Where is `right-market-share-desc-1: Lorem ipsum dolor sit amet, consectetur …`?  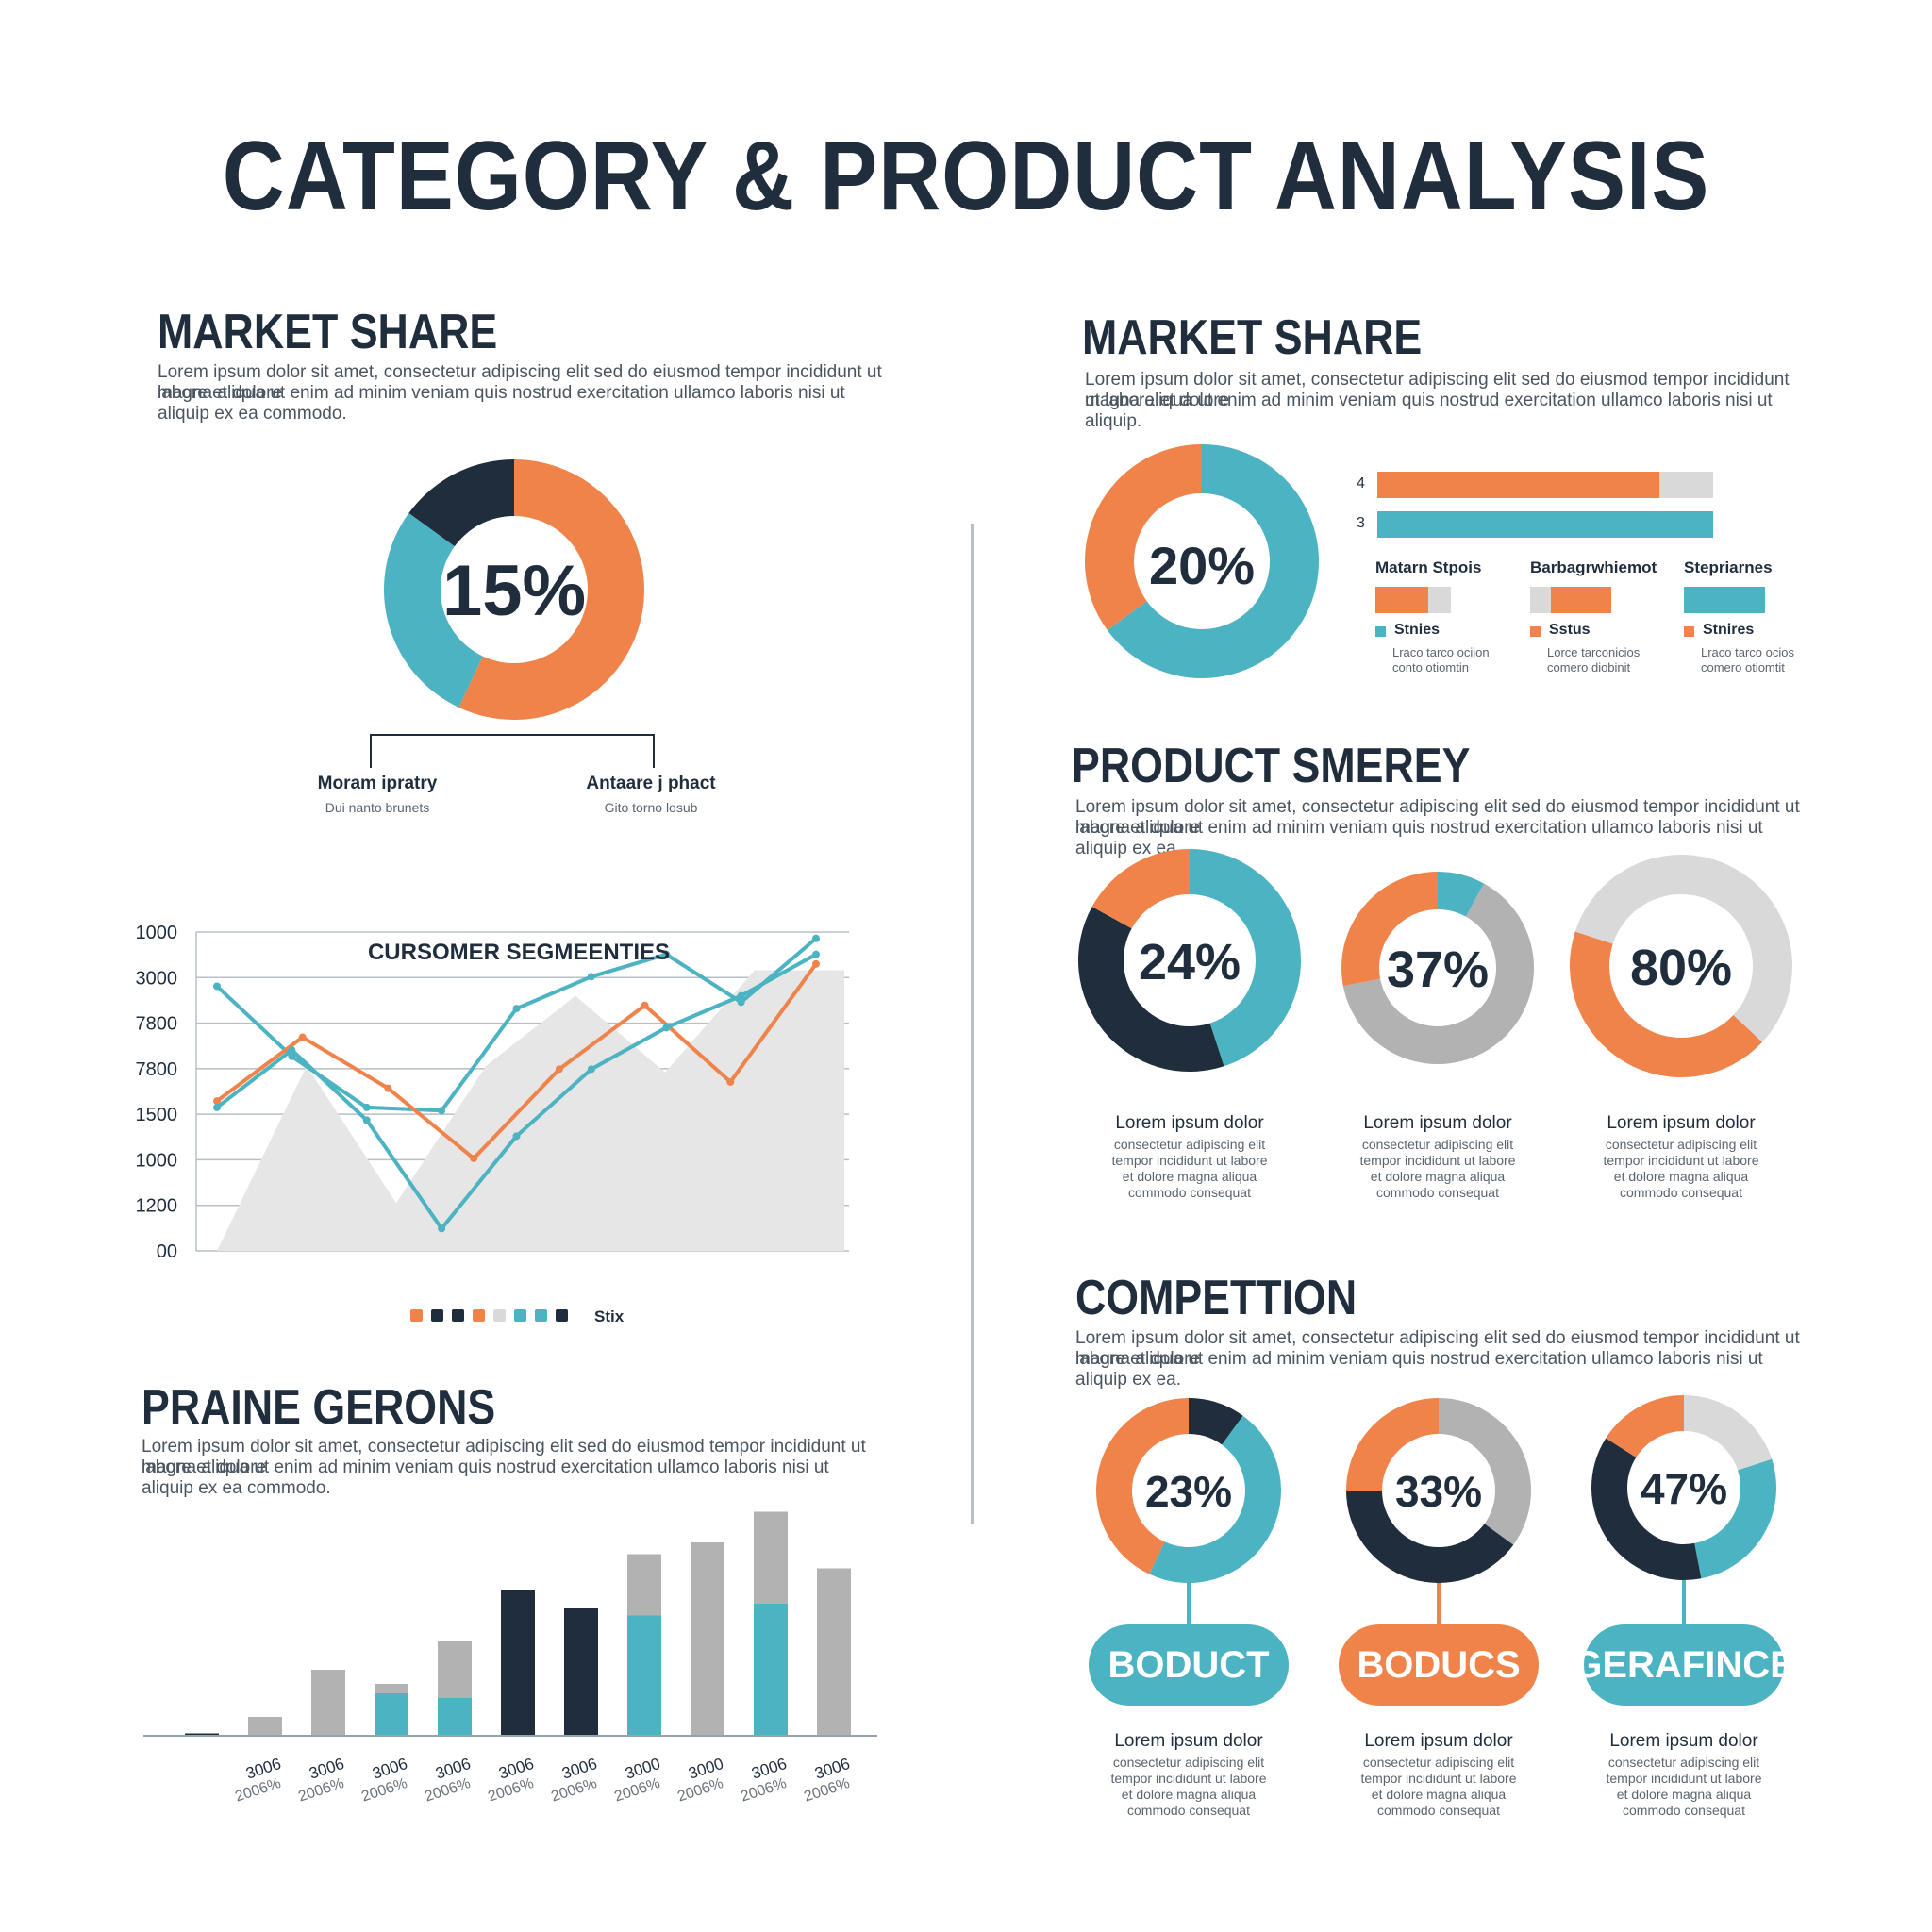 right-market-share-desc-1: Lorem ipsum dolor sit amet, consectetur … is located at coordinates (1437, 390).